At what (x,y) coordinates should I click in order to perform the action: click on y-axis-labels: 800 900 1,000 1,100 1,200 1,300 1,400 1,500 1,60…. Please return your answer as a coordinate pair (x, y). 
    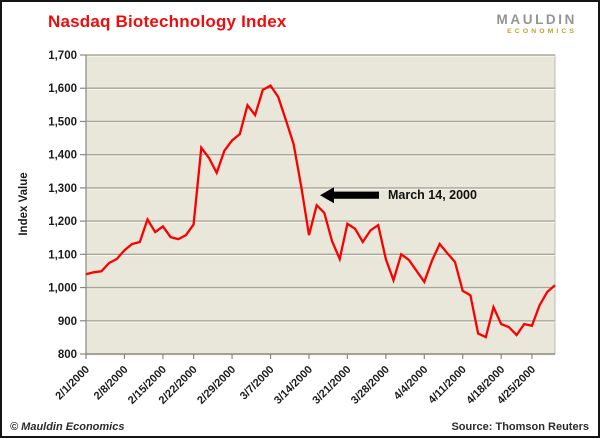
    Looking at the image, I should click on (67, 205).